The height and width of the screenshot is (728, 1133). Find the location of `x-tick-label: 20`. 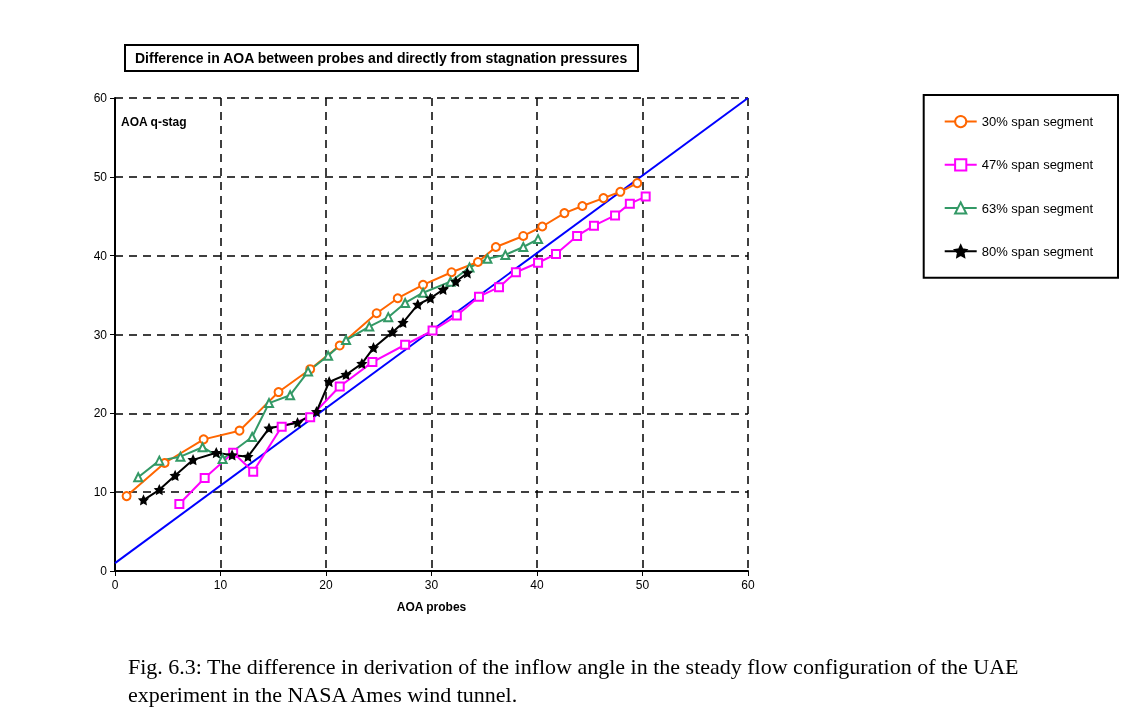

x-tick-label: 20 is located at coordinates (326, 585).